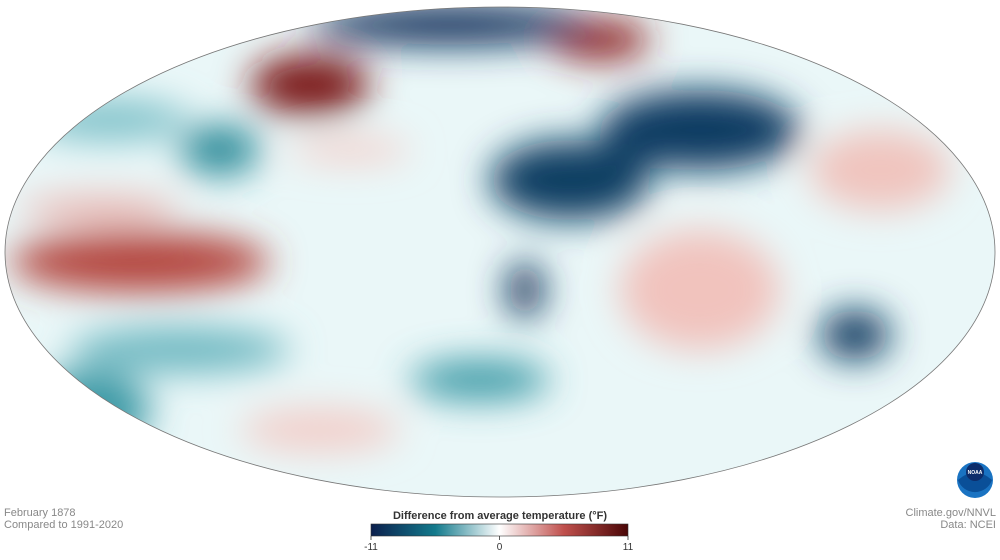 The image size is (1000, 560). What do you see at coordinates (628, 547) in the screenshot?
I see `legend-tick-label: 11` at bounding box center [628, 547].